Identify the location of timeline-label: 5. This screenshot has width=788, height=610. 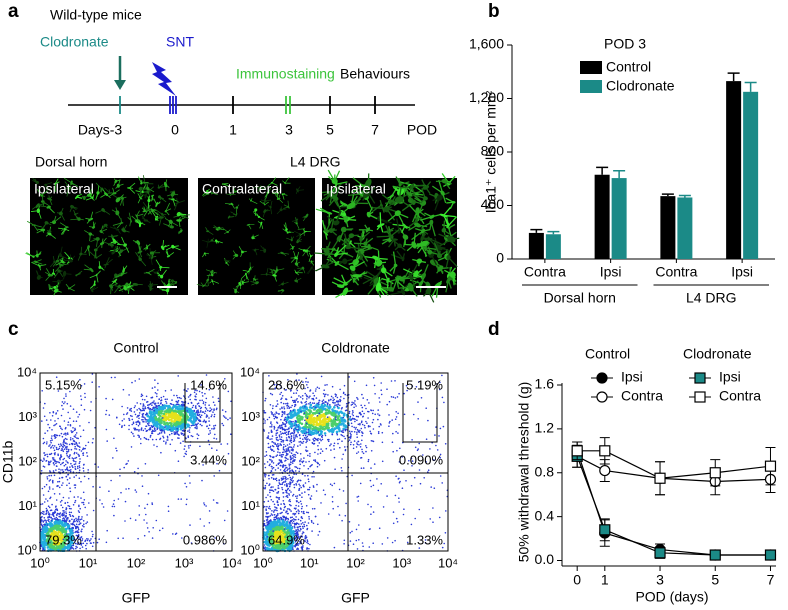
(330, 130).